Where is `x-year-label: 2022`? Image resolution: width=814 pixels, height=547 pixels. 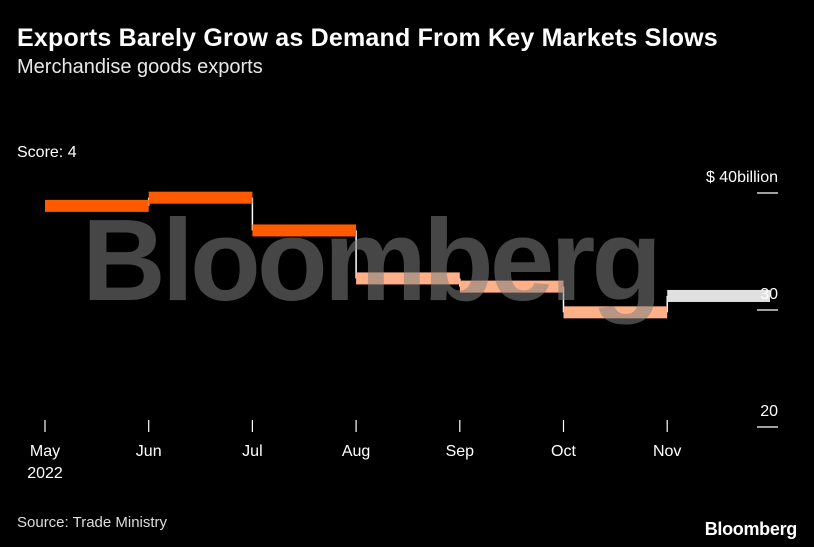
x-year-label: 2022 is located at coordinates (45, 473).